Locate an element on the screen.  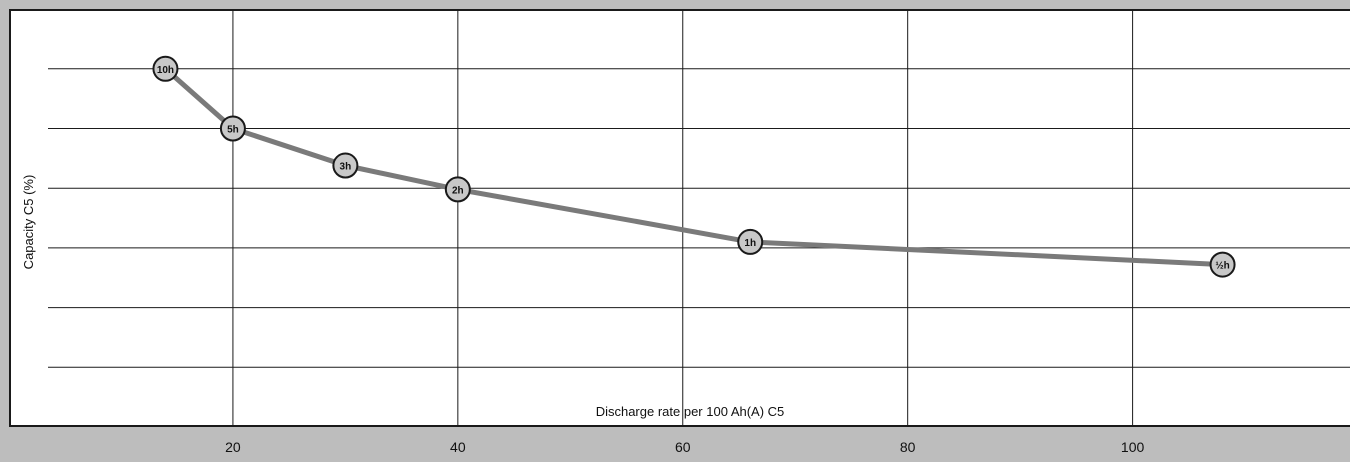
data-point: 2h is located at coordinates (457, 189).